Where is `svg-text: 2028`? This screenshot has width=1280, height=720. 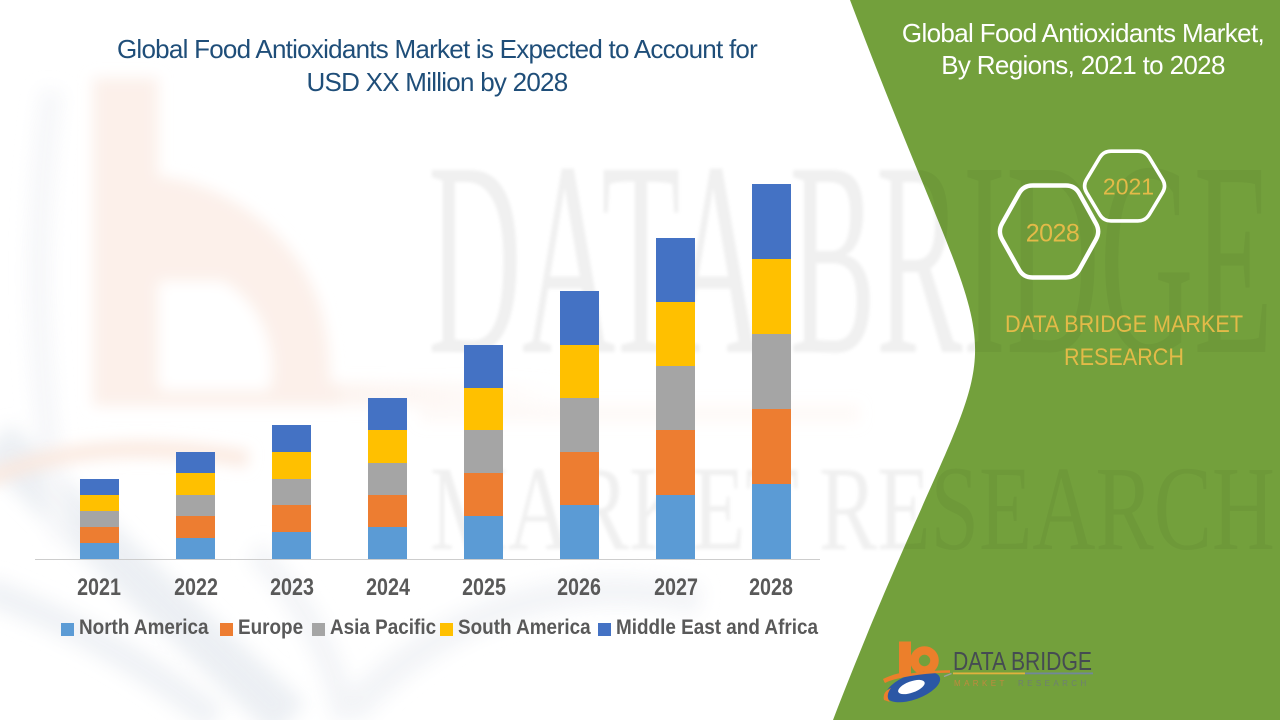
svg-text: 2028 is located at coordinates (1053, 234).